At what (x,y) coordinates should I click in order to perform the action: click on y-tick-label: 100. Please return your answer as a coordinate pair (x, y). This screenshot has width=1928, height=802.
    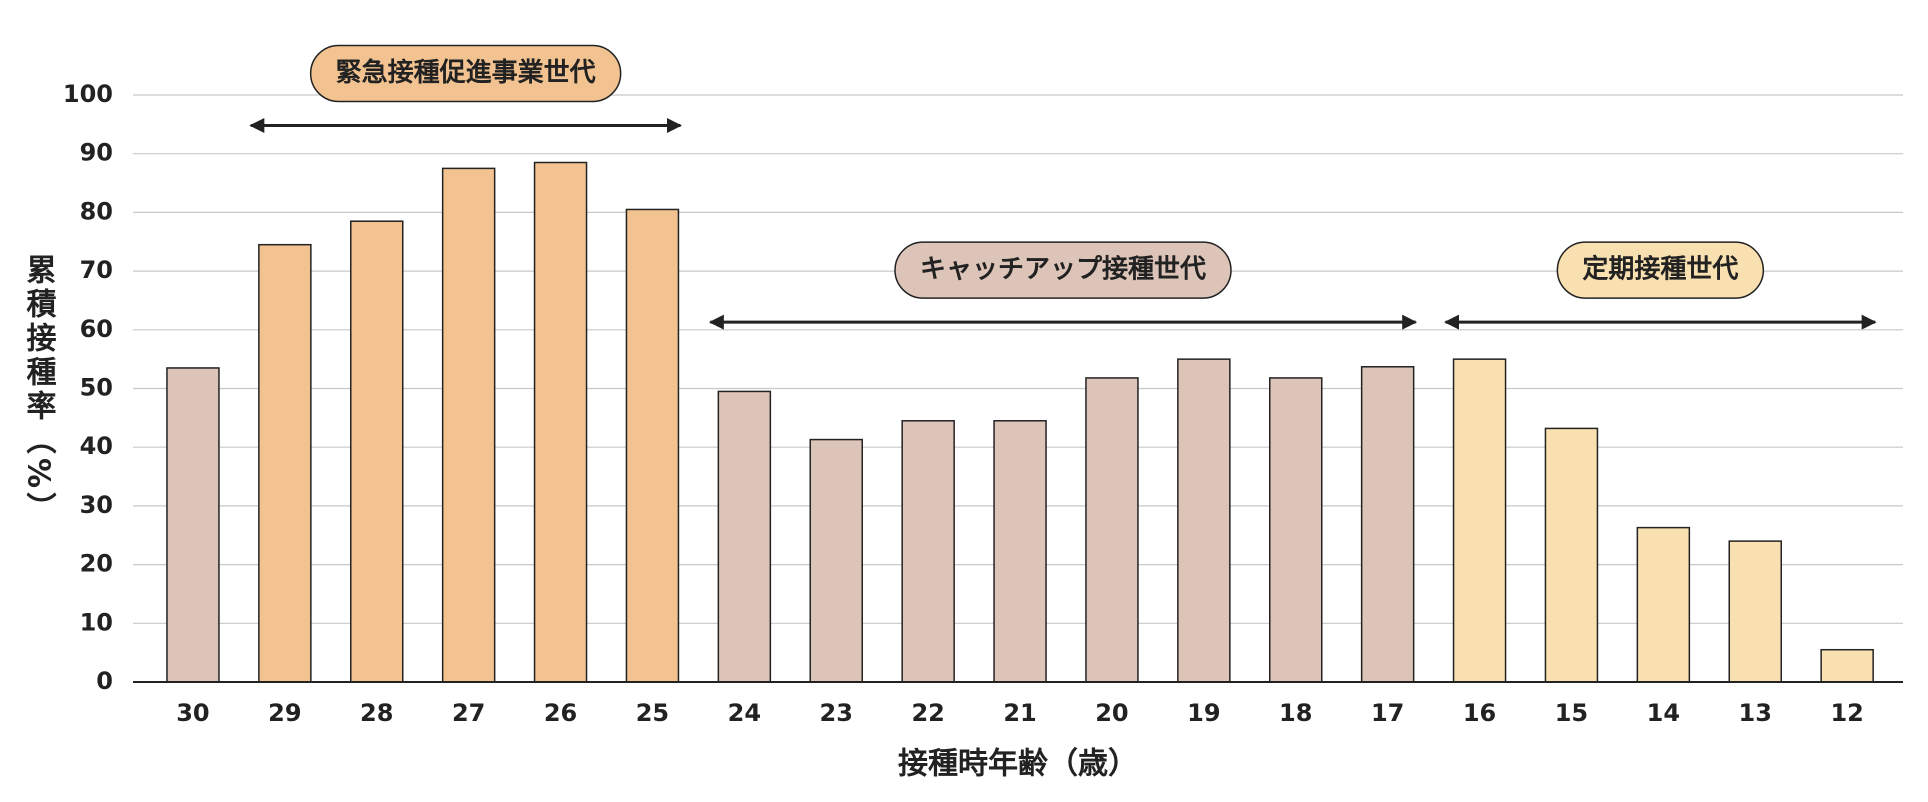
    Looking at the image, I should click on (88, 94).